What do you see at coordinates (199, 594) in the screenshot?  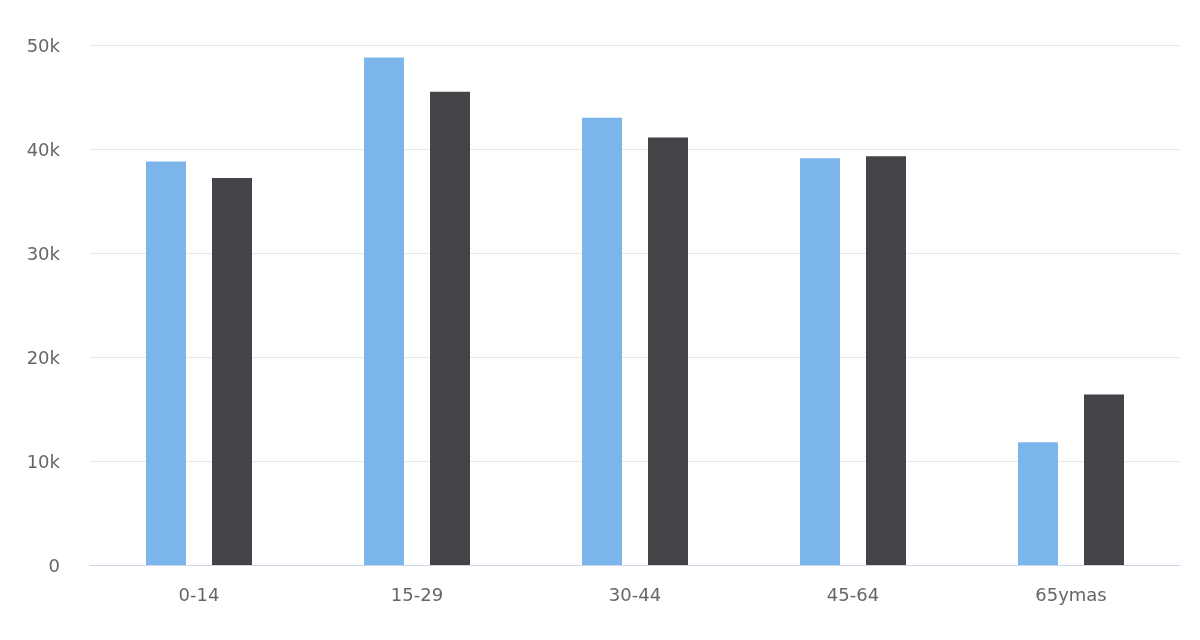 I see `x-tick-label: 0-14` at bounding box center [199, 594].